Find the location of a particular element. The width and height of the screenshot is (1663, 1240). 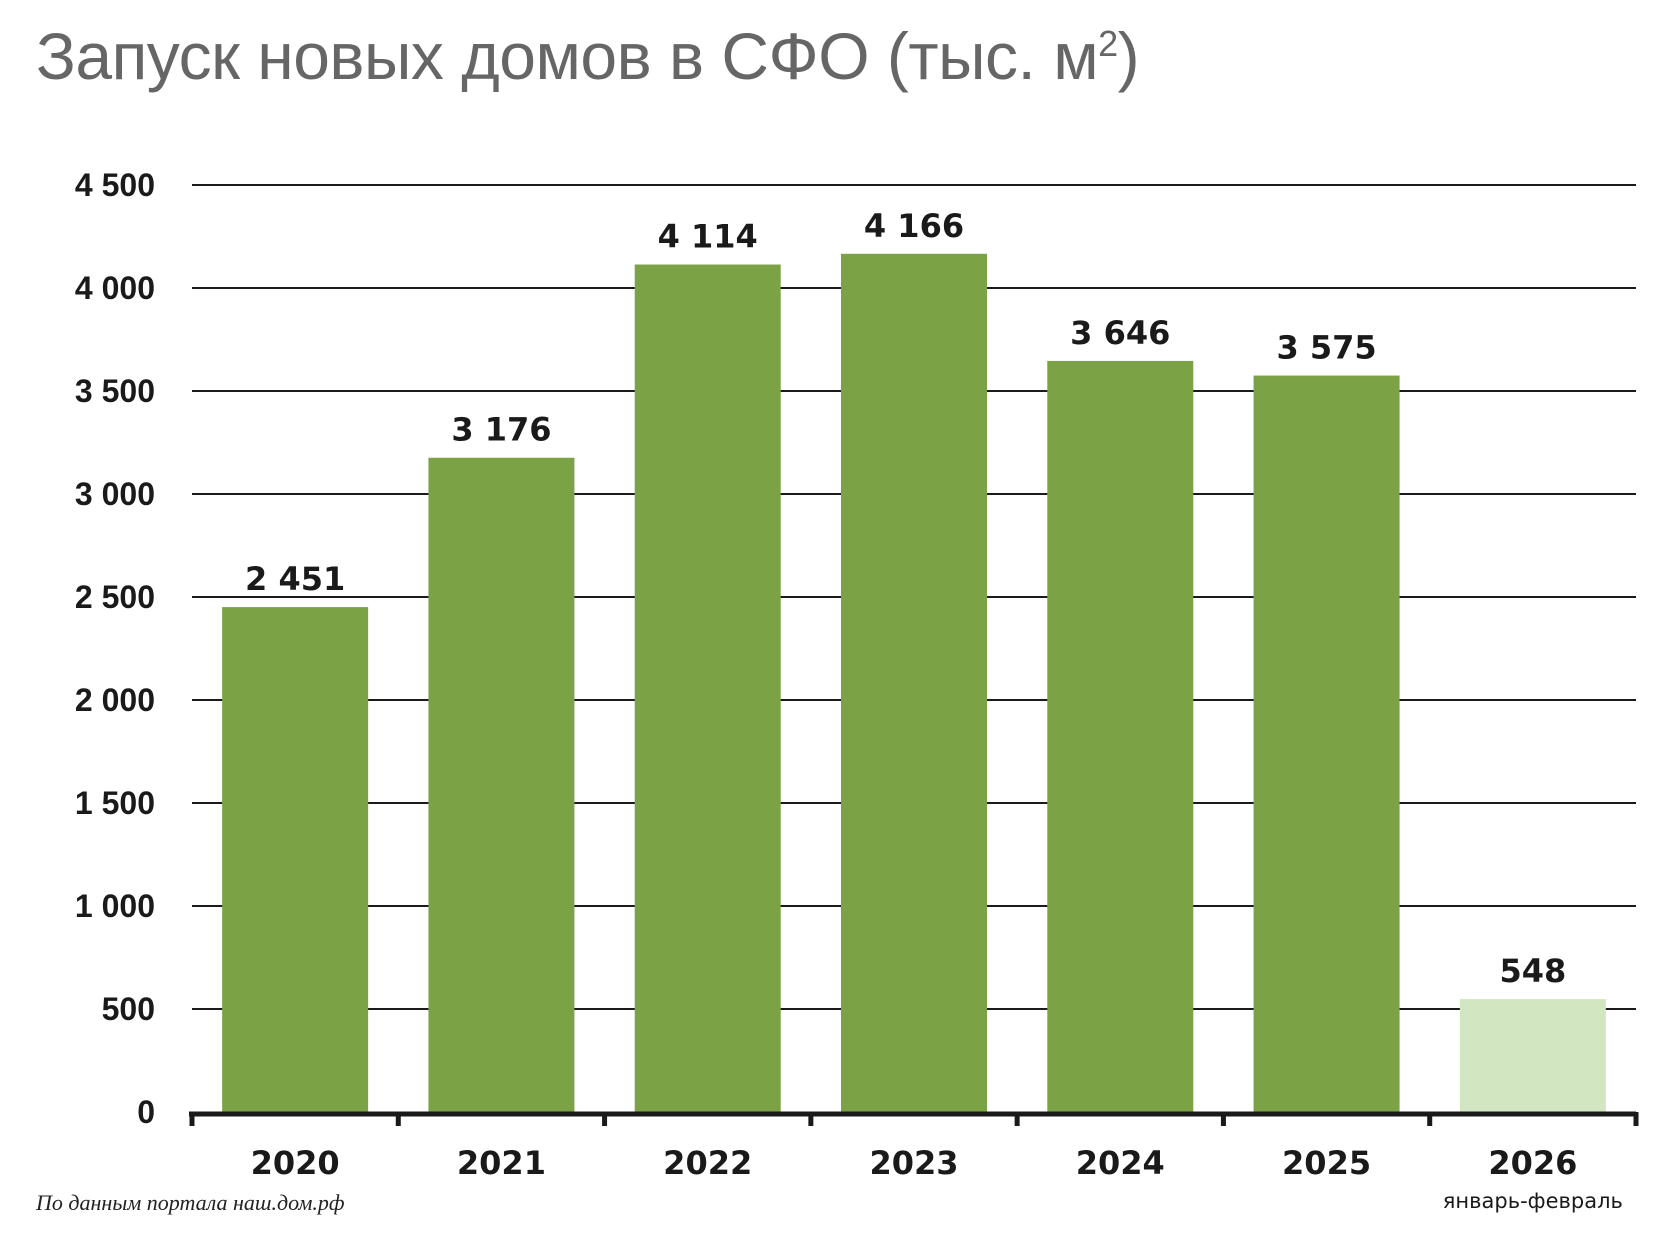

data-label: 4 166 is located at coordinates (914, 226).